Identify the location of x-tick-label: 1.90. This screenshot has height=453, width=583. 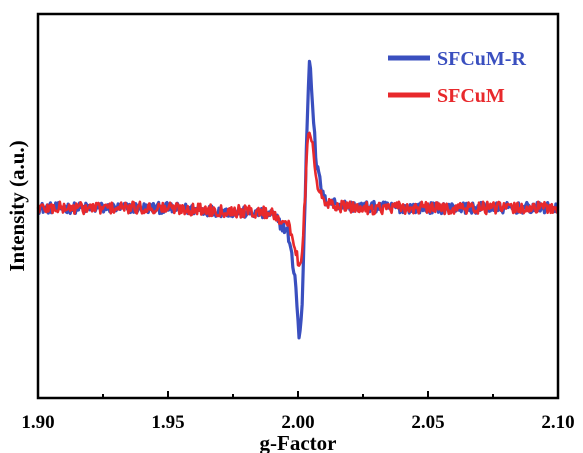
(37, 422).